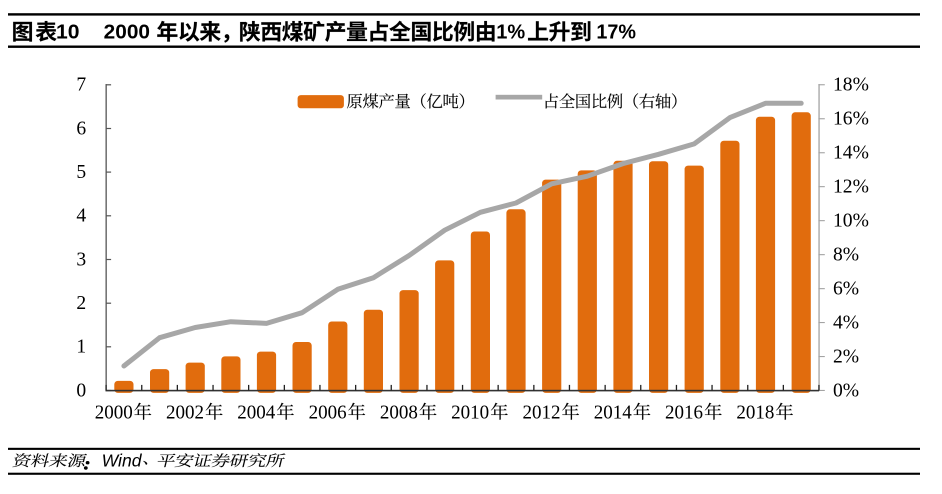 The image size is (942, 494). Describe the element at coordinates (613, 412) in the screenshot. I see `svg-text: 2014` at that location.